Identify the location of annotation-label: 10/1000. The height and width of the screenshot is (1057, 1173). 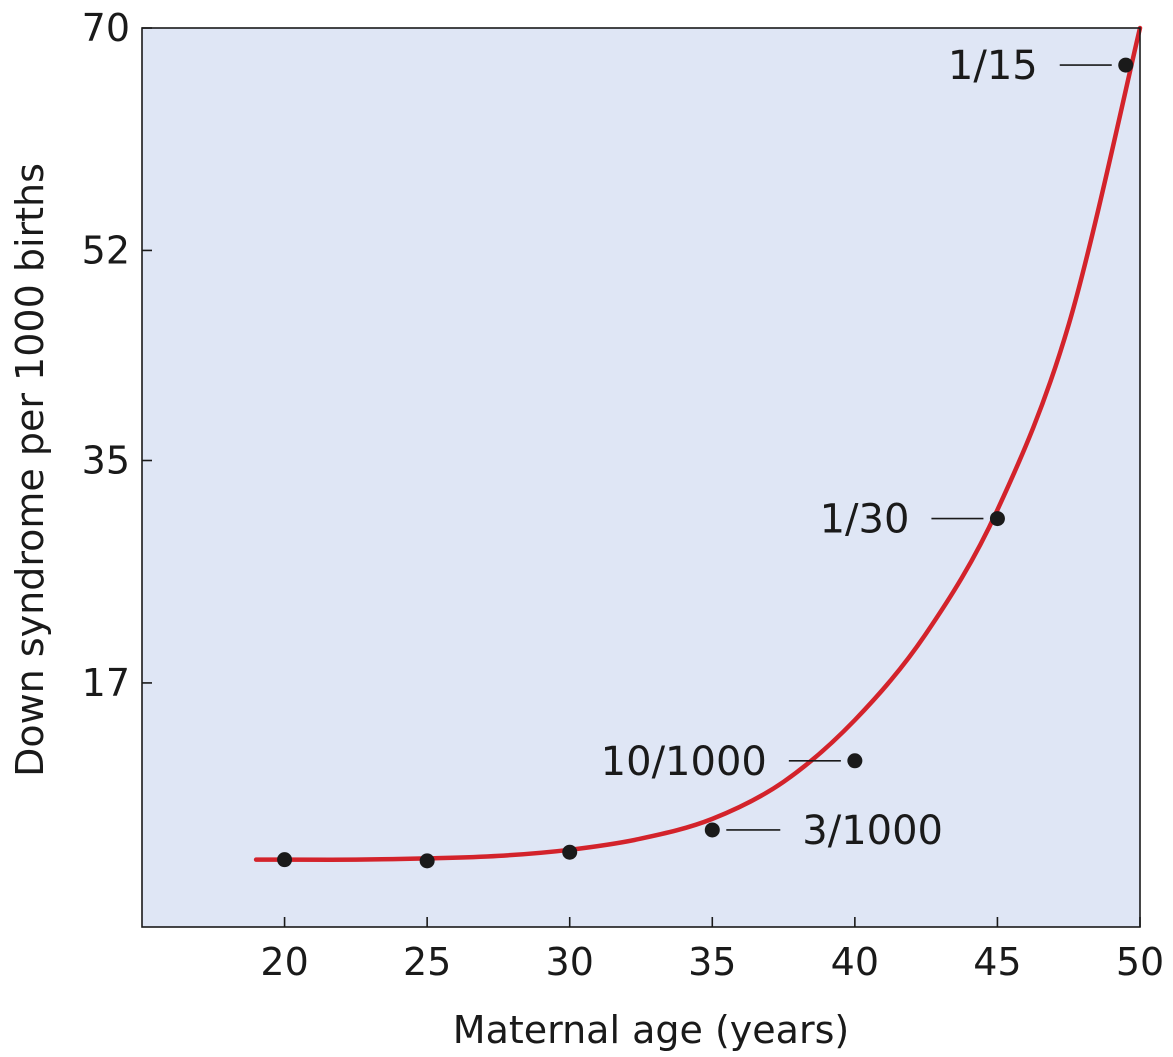
(684, 762).